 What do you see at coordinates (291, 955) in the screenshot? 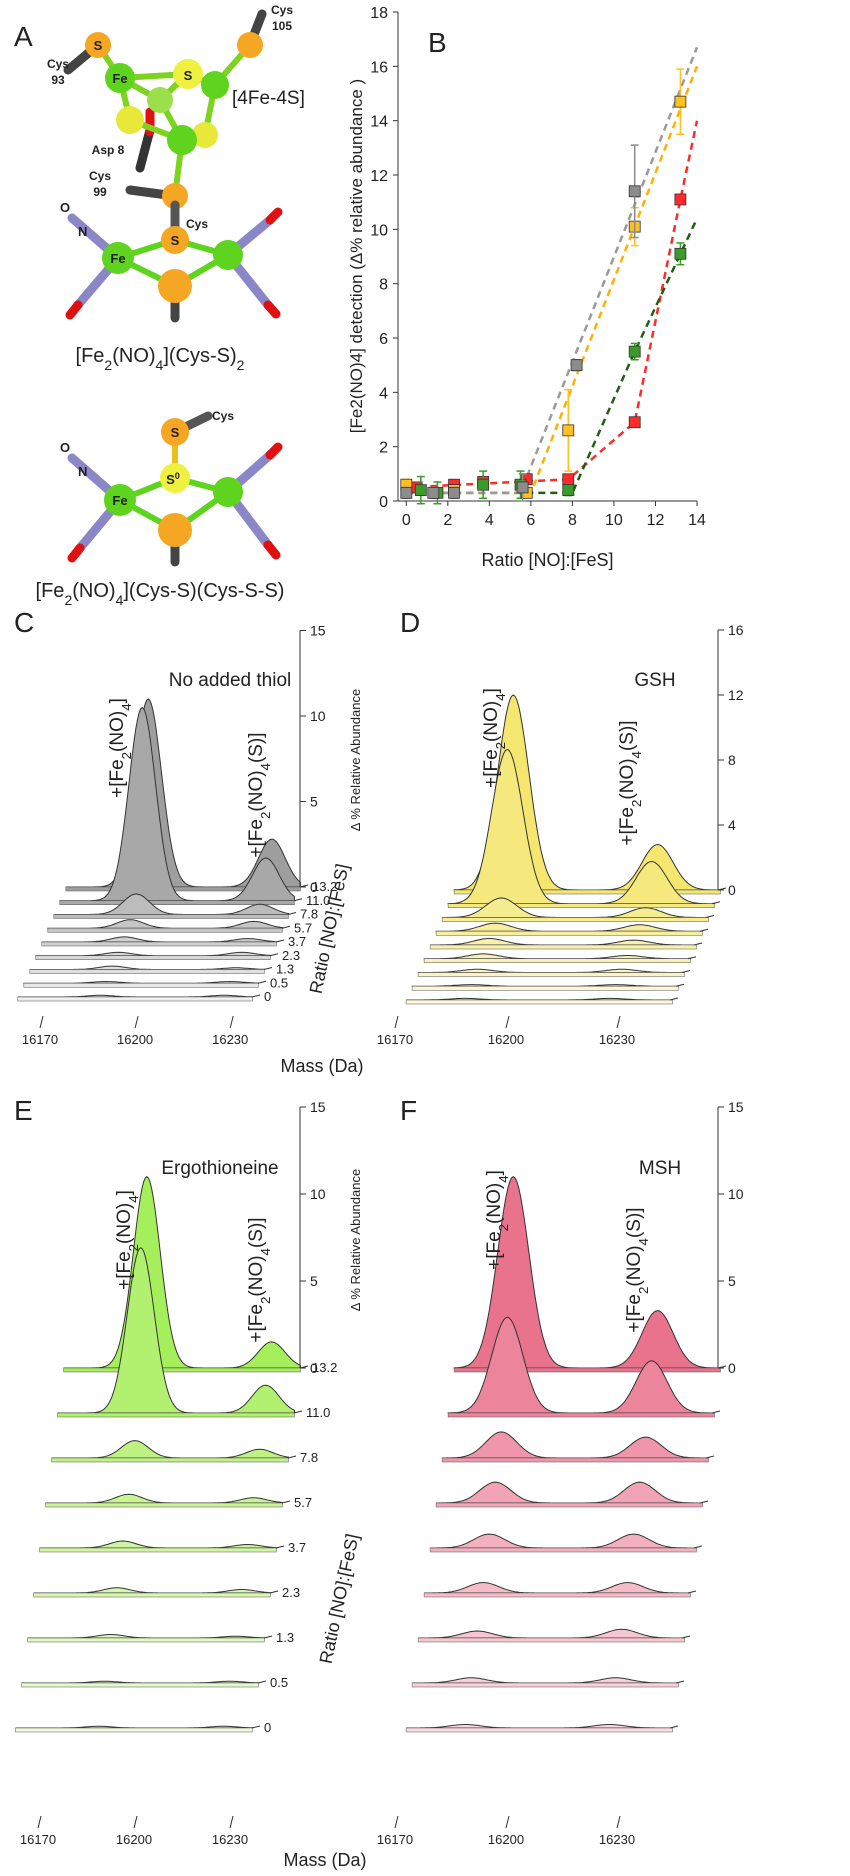
I see `ratio-label: 2.3` at bounding box center [291, 955].